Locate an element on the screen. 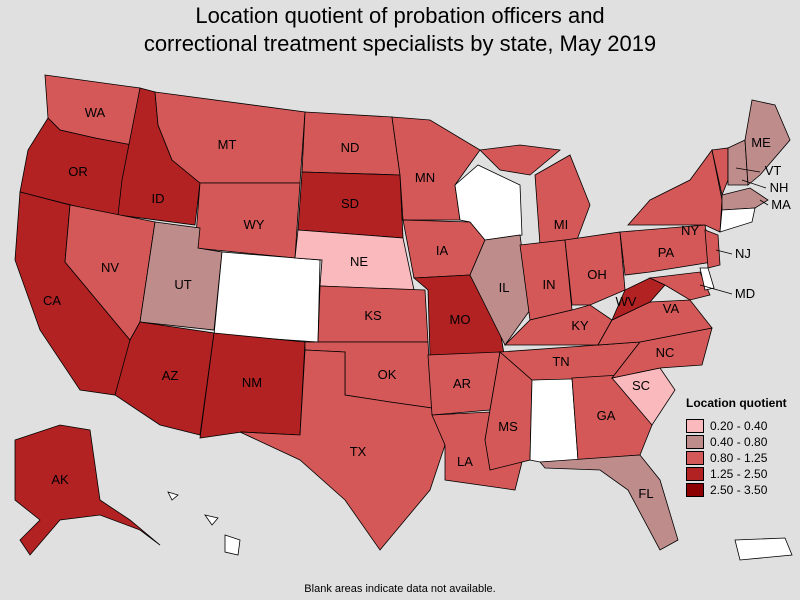 The height and width of the screenshot is (600, 800). label-sc: SC is located at coordinates (641, 385).